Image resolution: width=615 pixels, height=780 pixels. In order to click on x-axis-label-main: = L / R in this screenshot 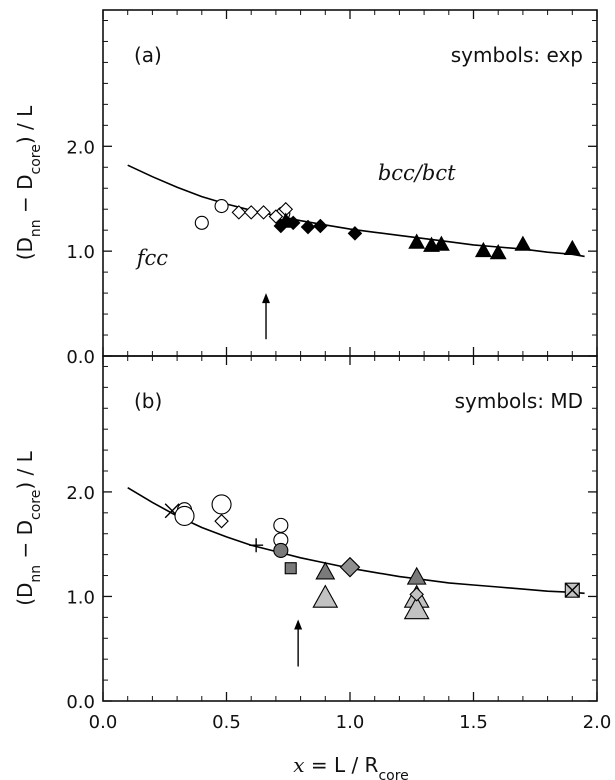, I will do `click(341, 765)`.